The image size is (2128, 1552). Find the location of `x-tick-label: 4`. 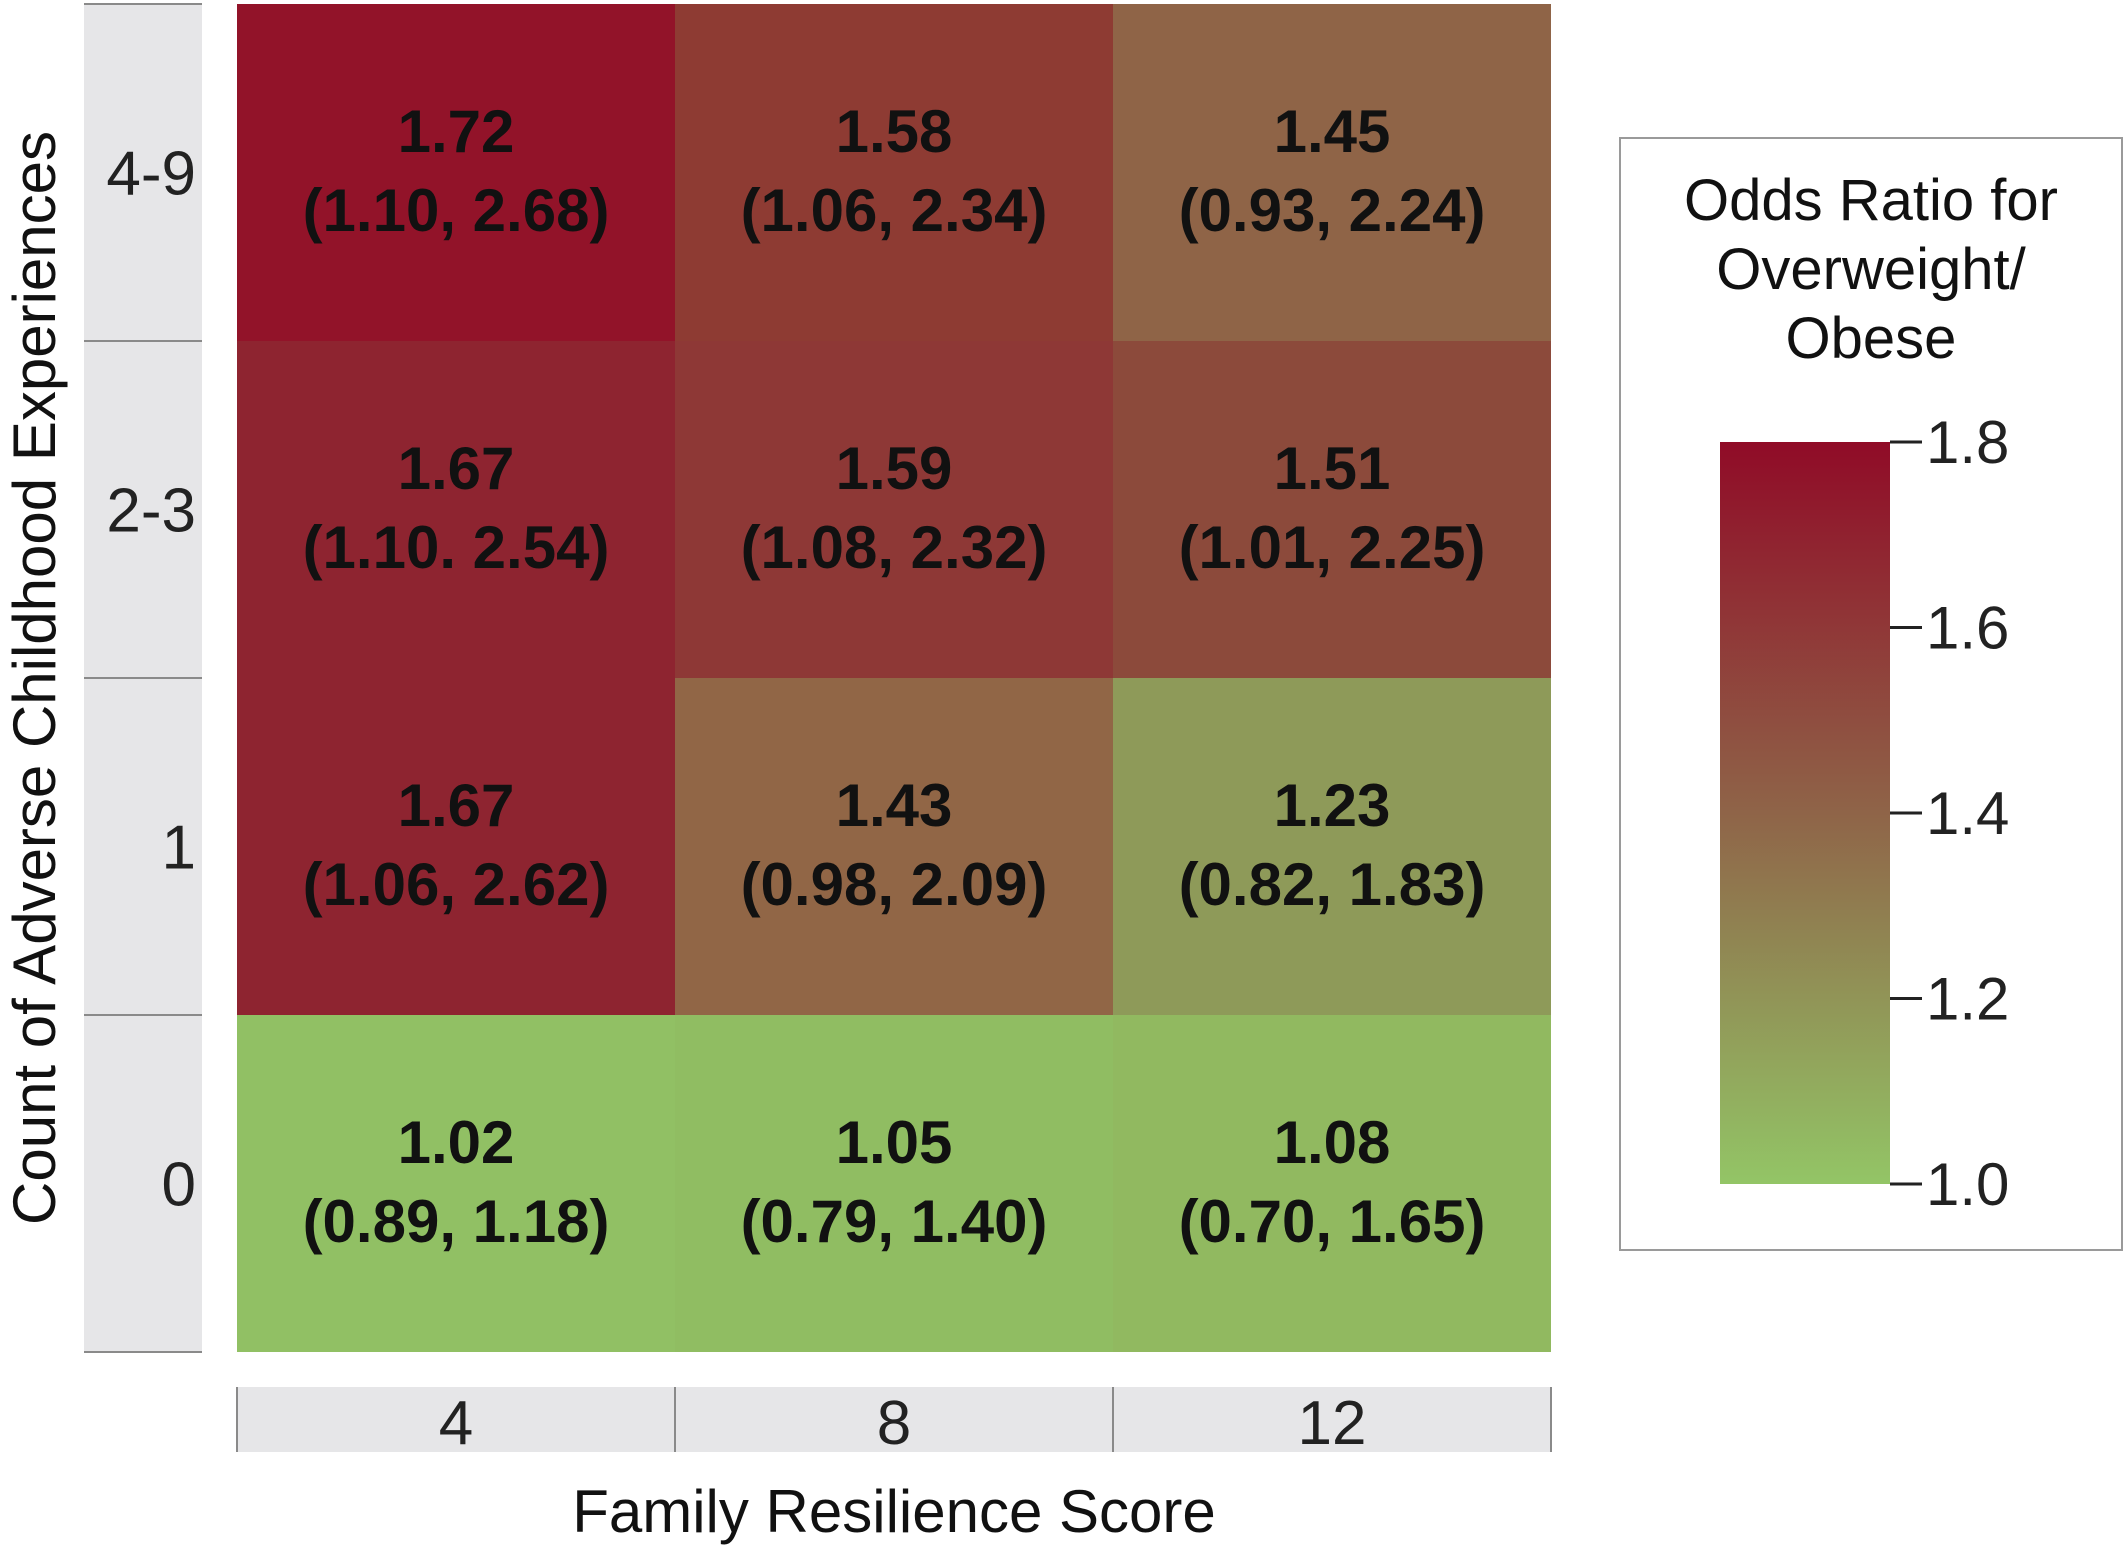

x-tick-label: 4 is located at coordinates (456, 1423).